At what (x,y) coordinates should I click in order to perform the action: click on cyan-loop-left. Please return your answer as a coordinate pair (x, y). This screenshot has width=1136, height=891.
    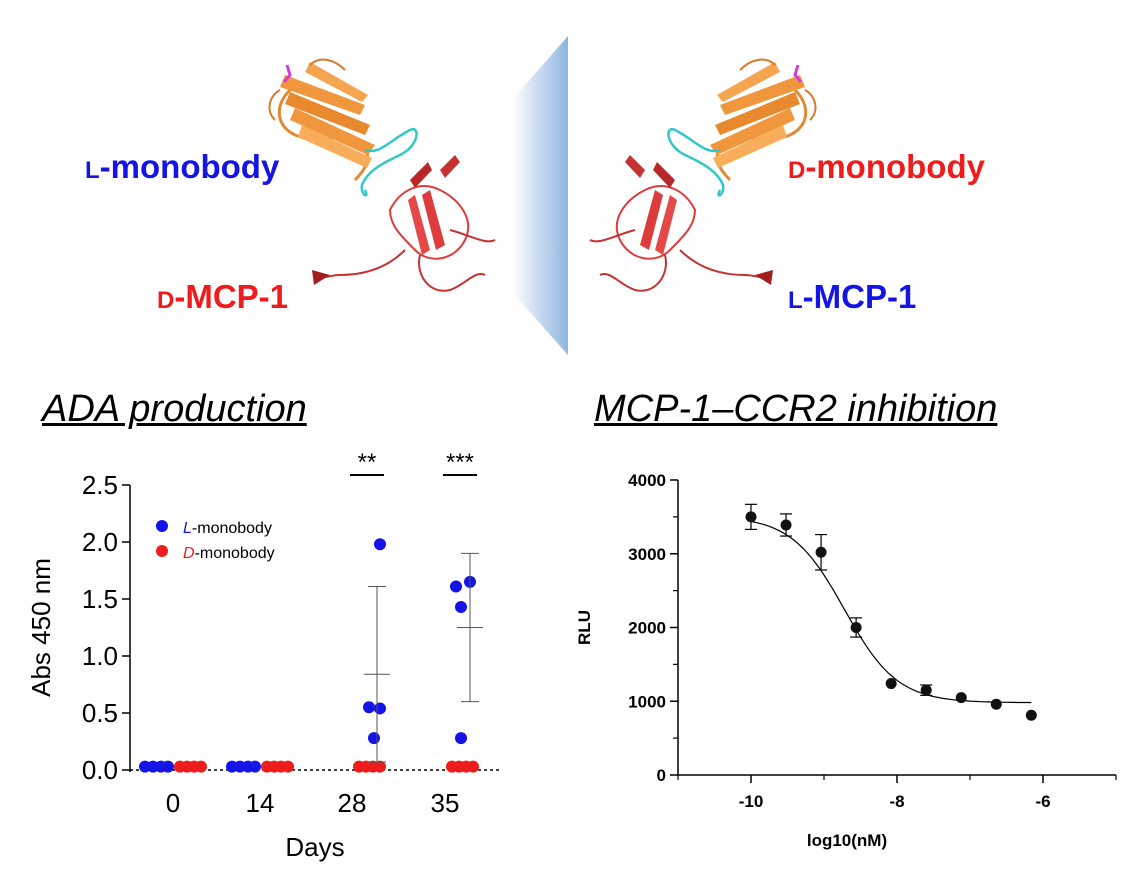
    Looking at the image, I should click on (389, 162).